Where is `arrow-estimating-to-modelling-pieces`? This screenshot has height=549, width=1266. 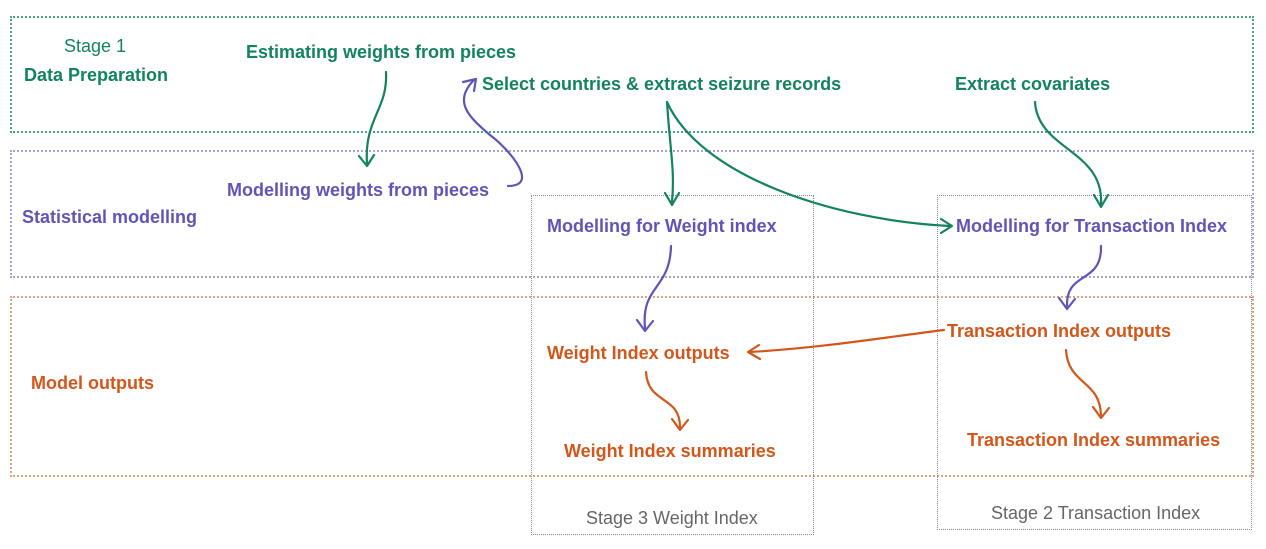 arrow-estimating-to-modelling-pieces is located at coordinates (376, 118).